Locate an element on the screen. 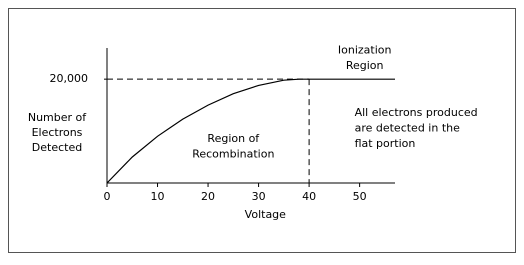 The image size is (524, 265). x-tick-label: 20 is located at coordinates (208, 196).